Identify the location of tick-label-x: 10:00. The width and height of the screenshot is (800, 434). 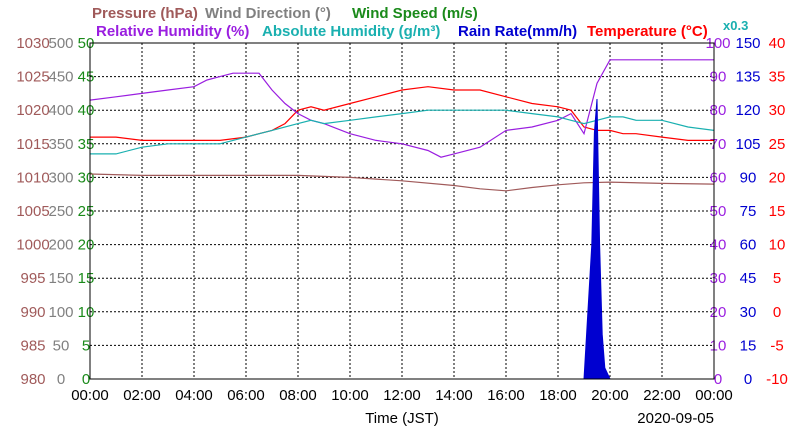
(350, 395).